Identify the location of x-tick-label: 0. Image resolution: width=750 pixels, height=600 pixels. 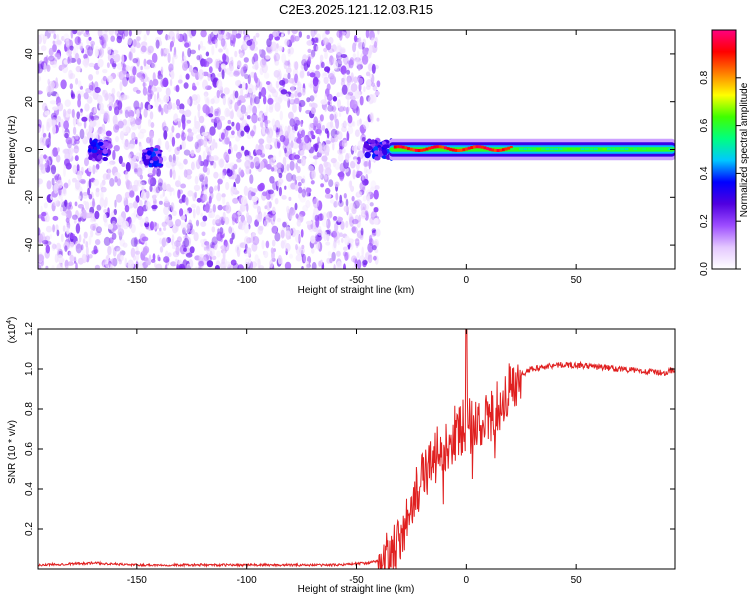
(467, 580).